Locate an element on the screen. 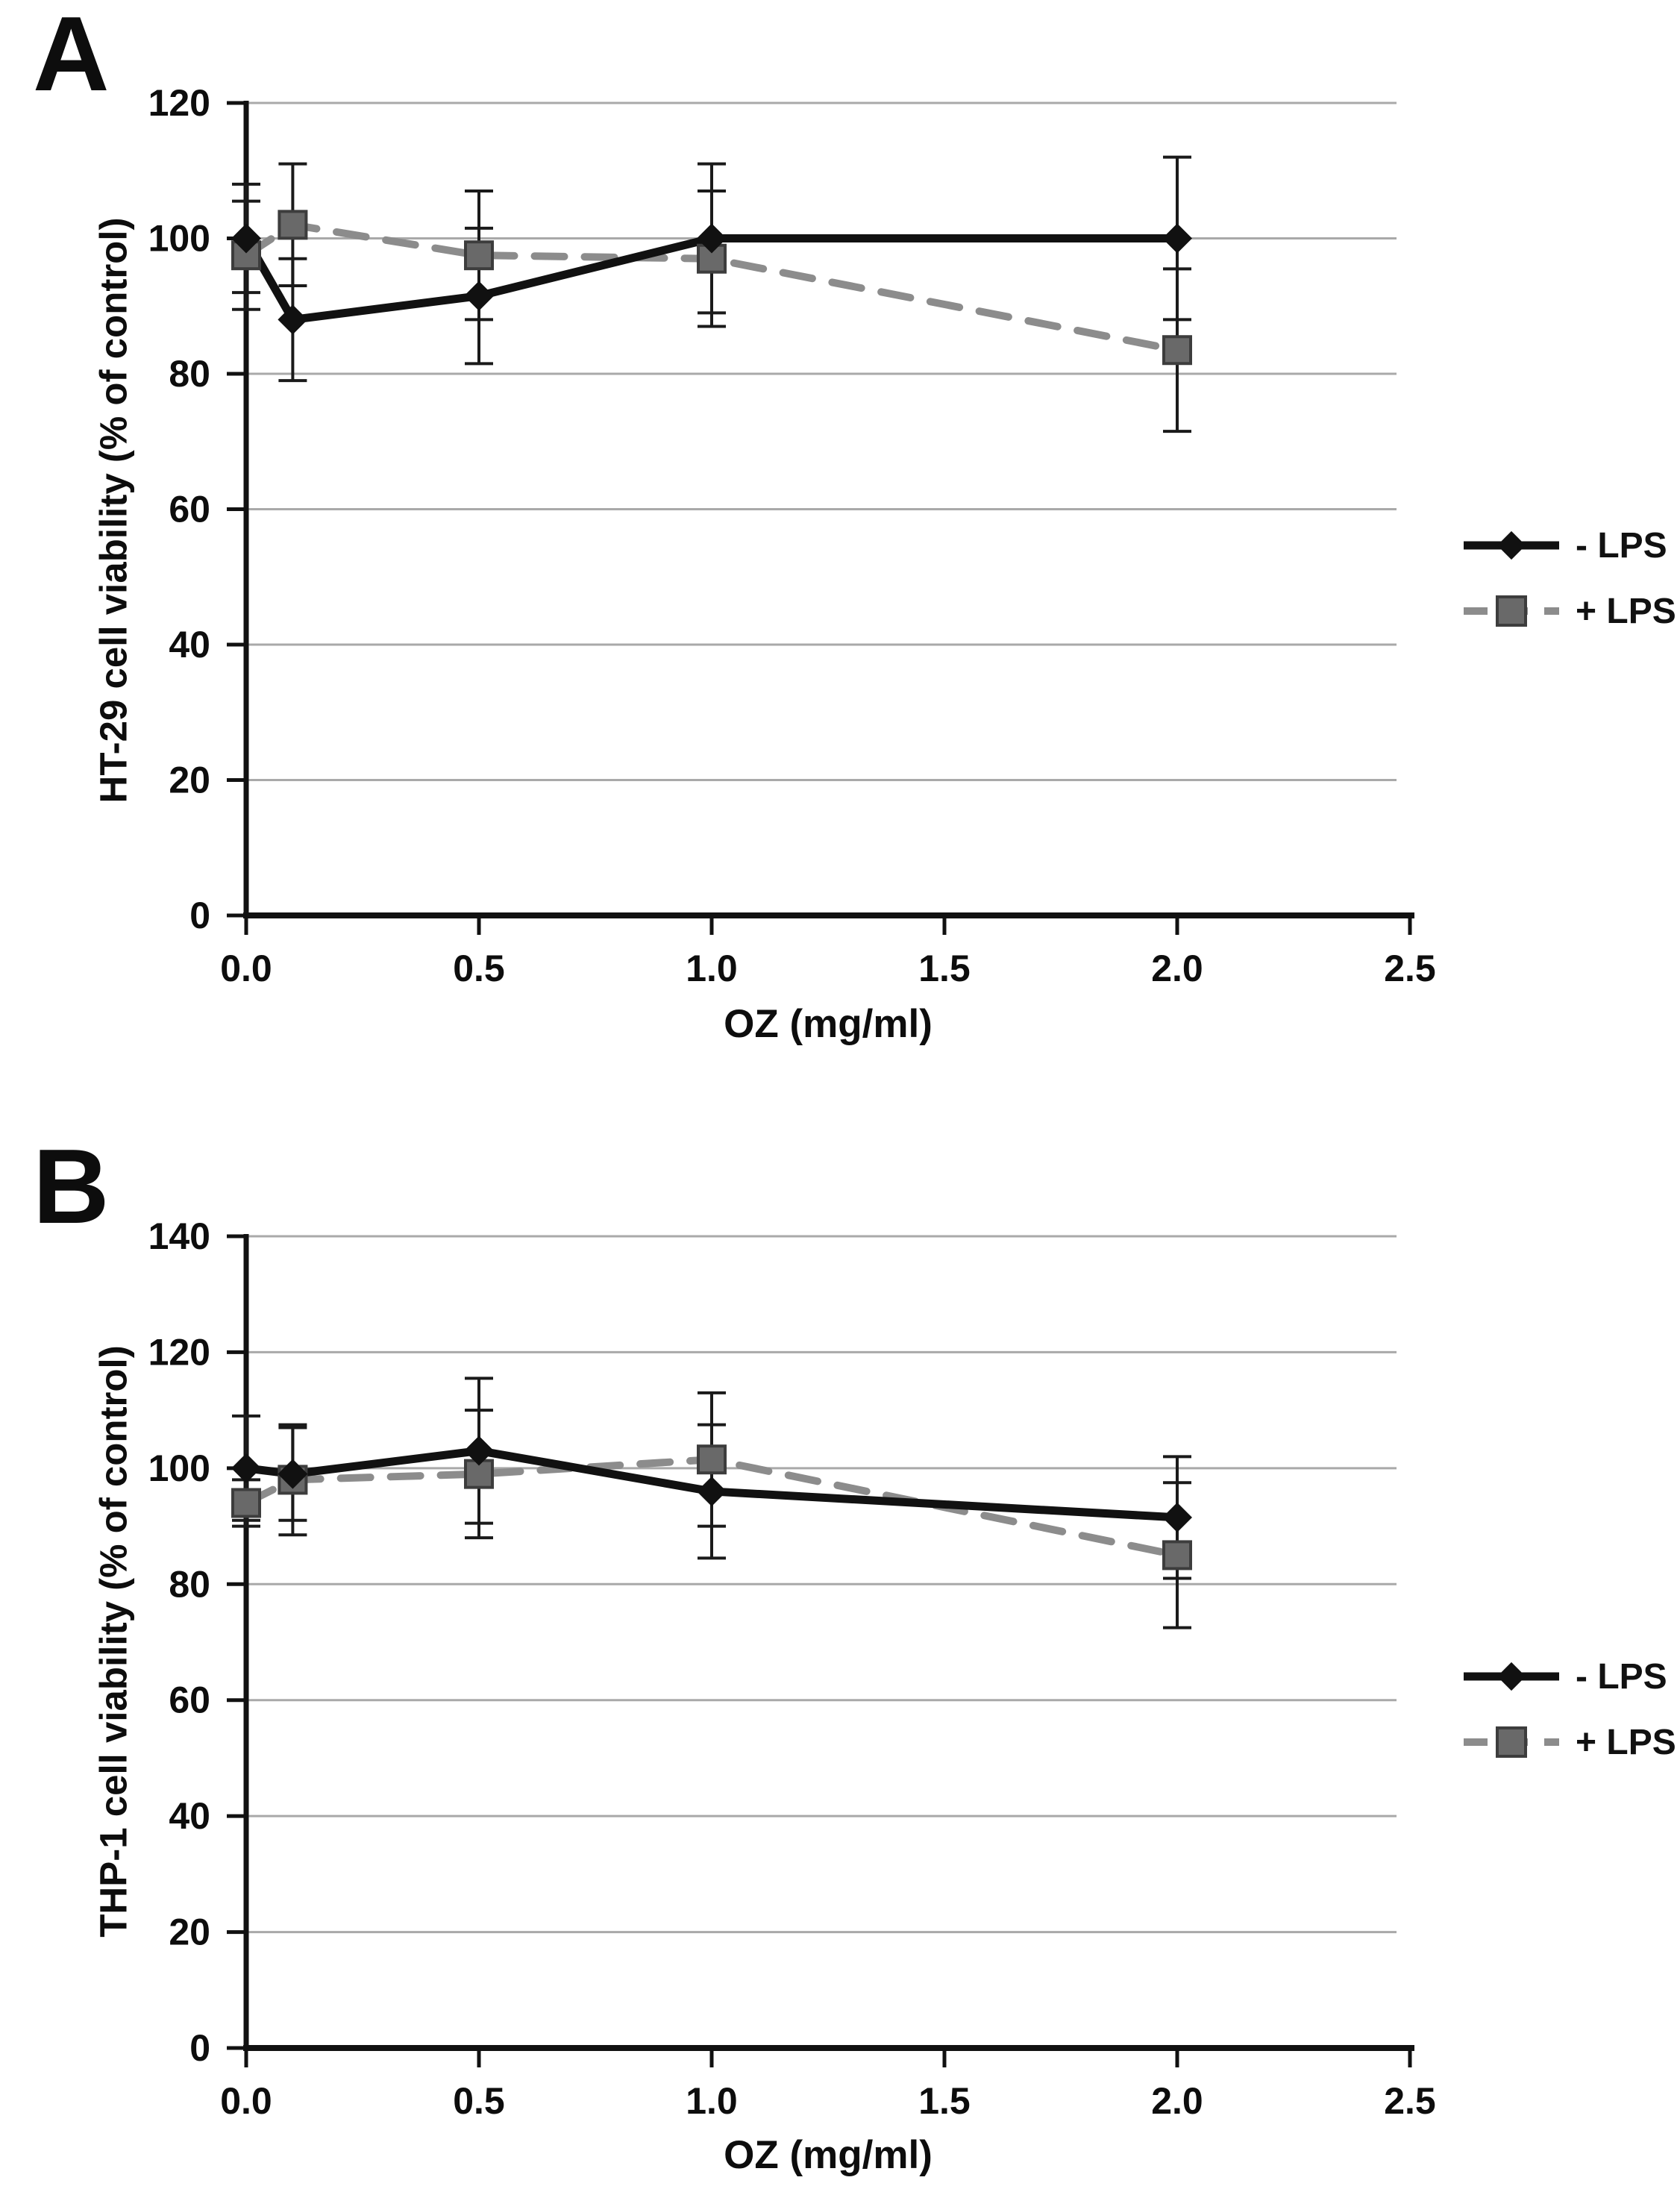 The height and width of the screenshot is (2192, 1680). panel-b-y-tick-label: 40 is located at coordinates (189, 1816).